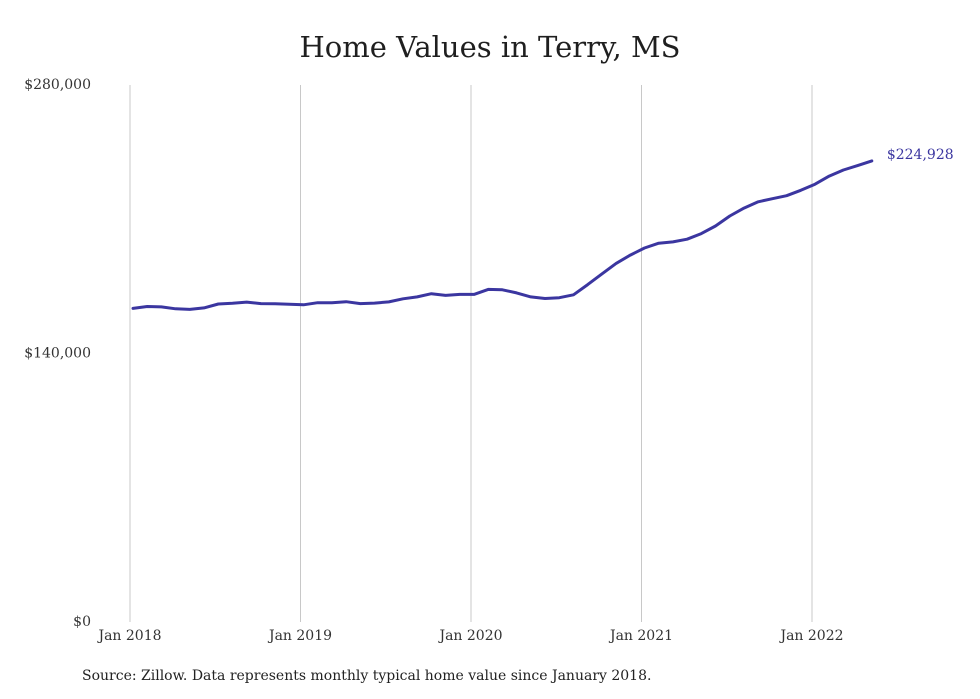 The width and height of the screenshot is (980, 699). I want to click on end-value-label: $224,928, so click(920, 155).